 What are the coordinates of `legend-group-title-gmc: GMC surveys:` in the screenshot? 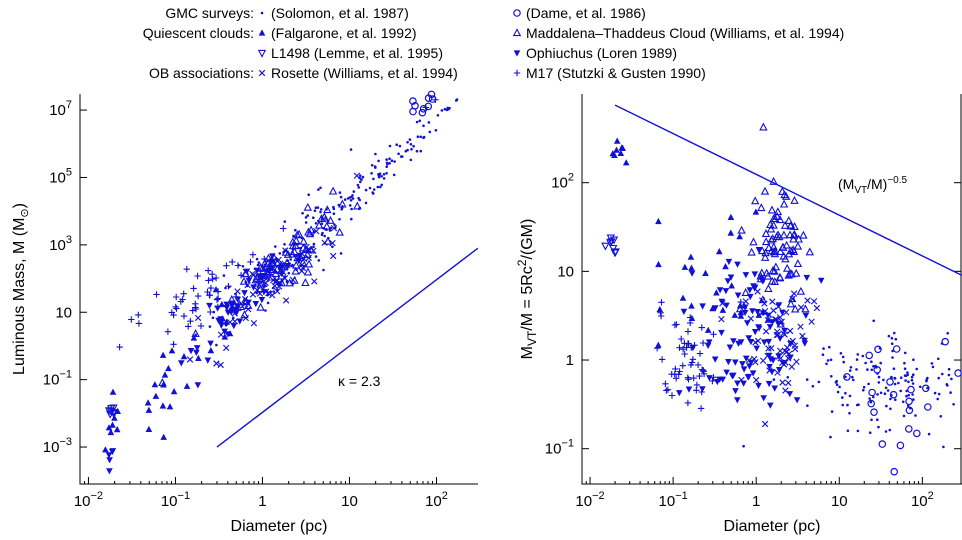 It's located at (209, 13).